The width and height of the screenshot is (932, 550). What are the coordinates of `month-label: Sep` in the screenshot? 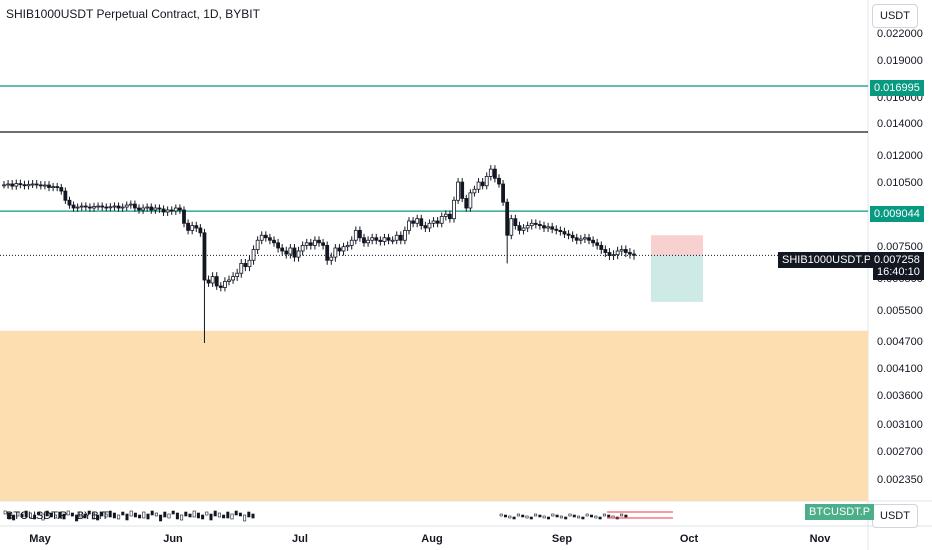 It's located at (562, 539).